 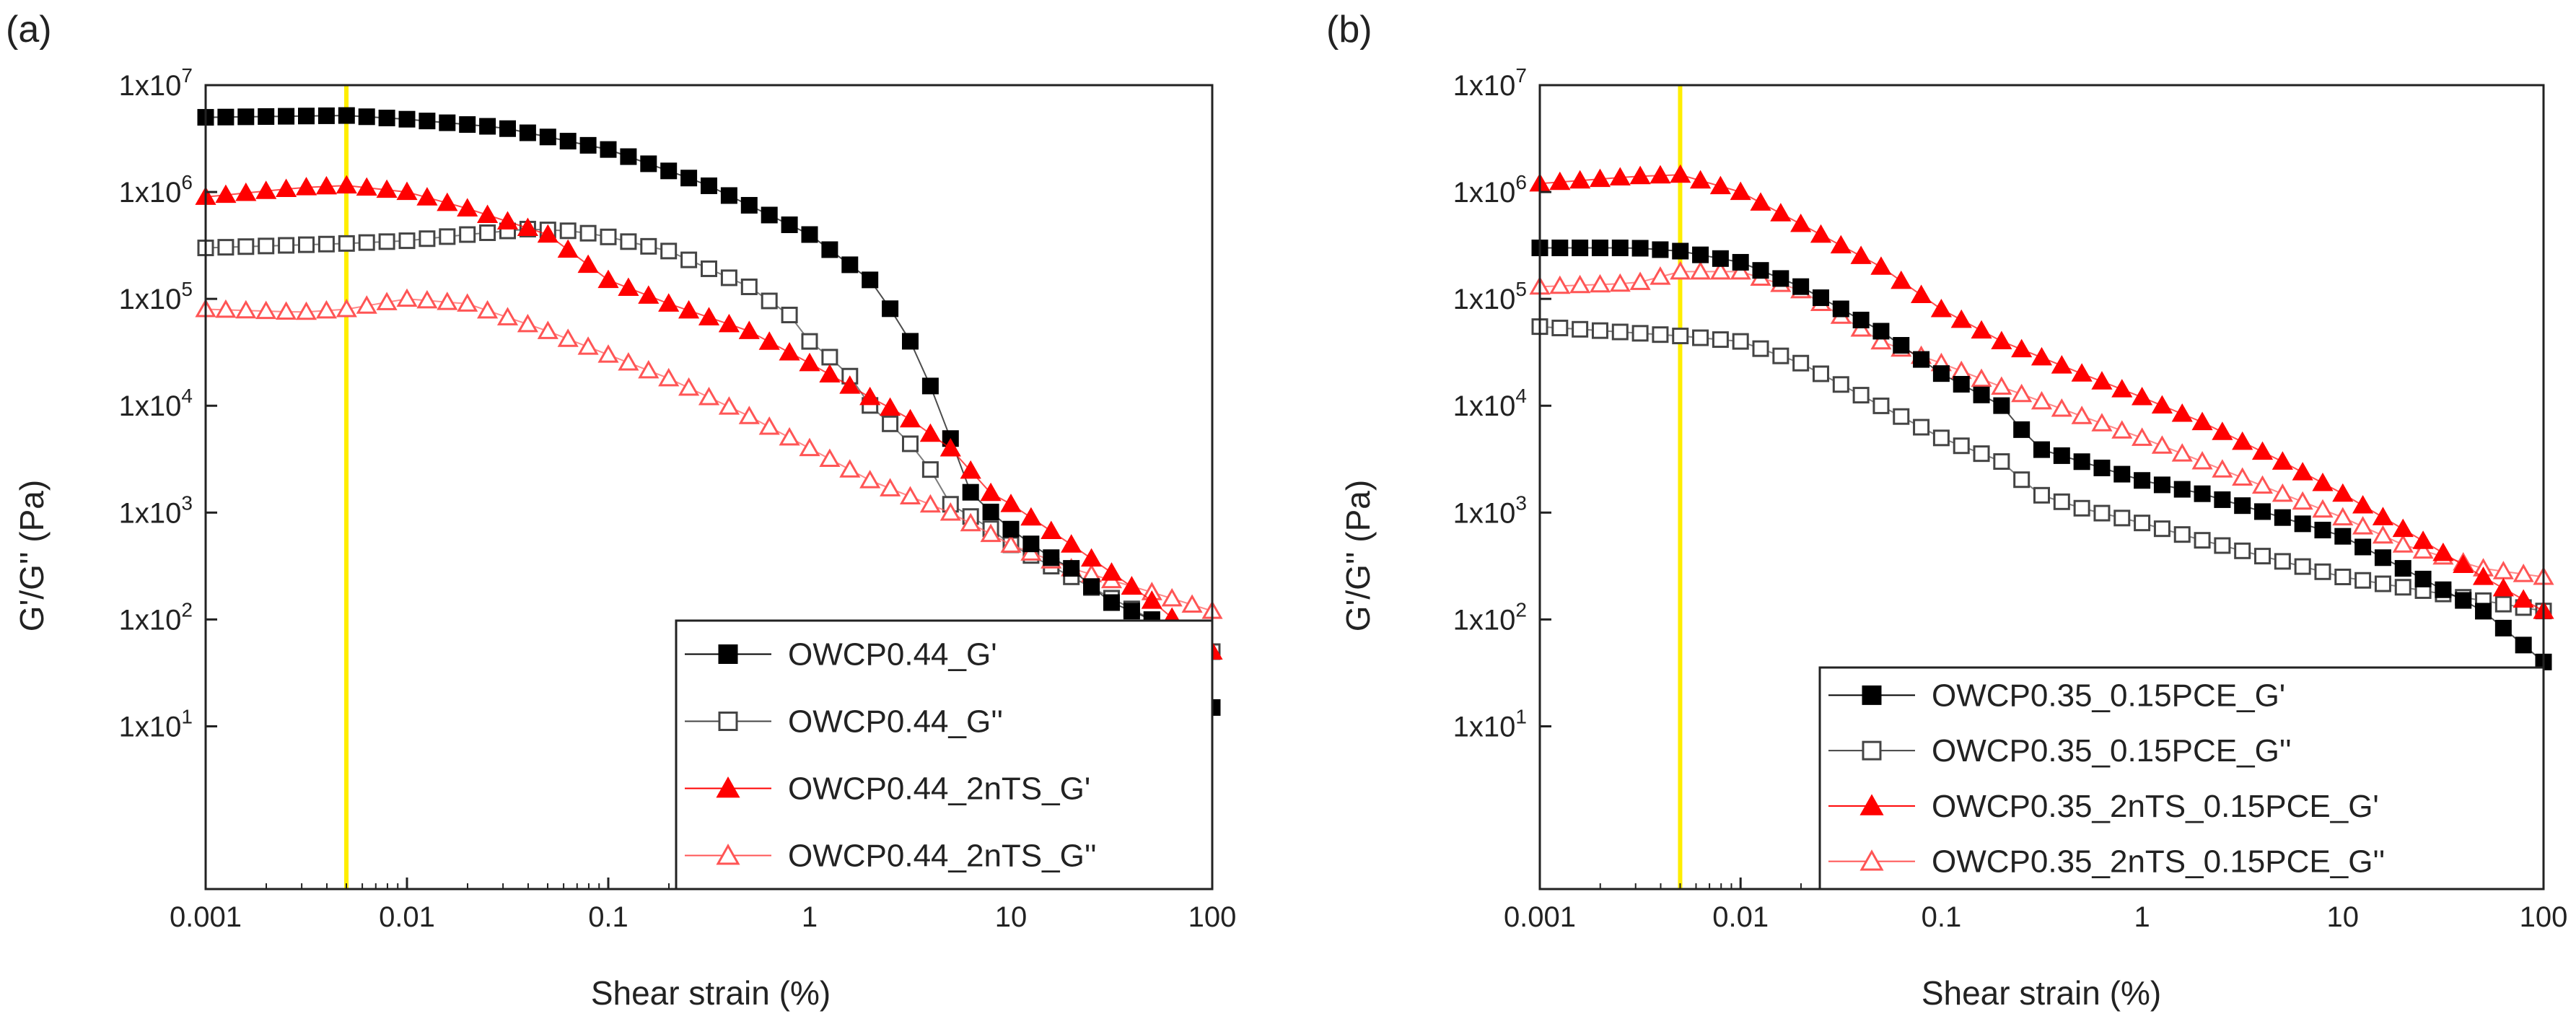 I want to click on y-tick-exponent: 6, so click(x=1521, y=182).